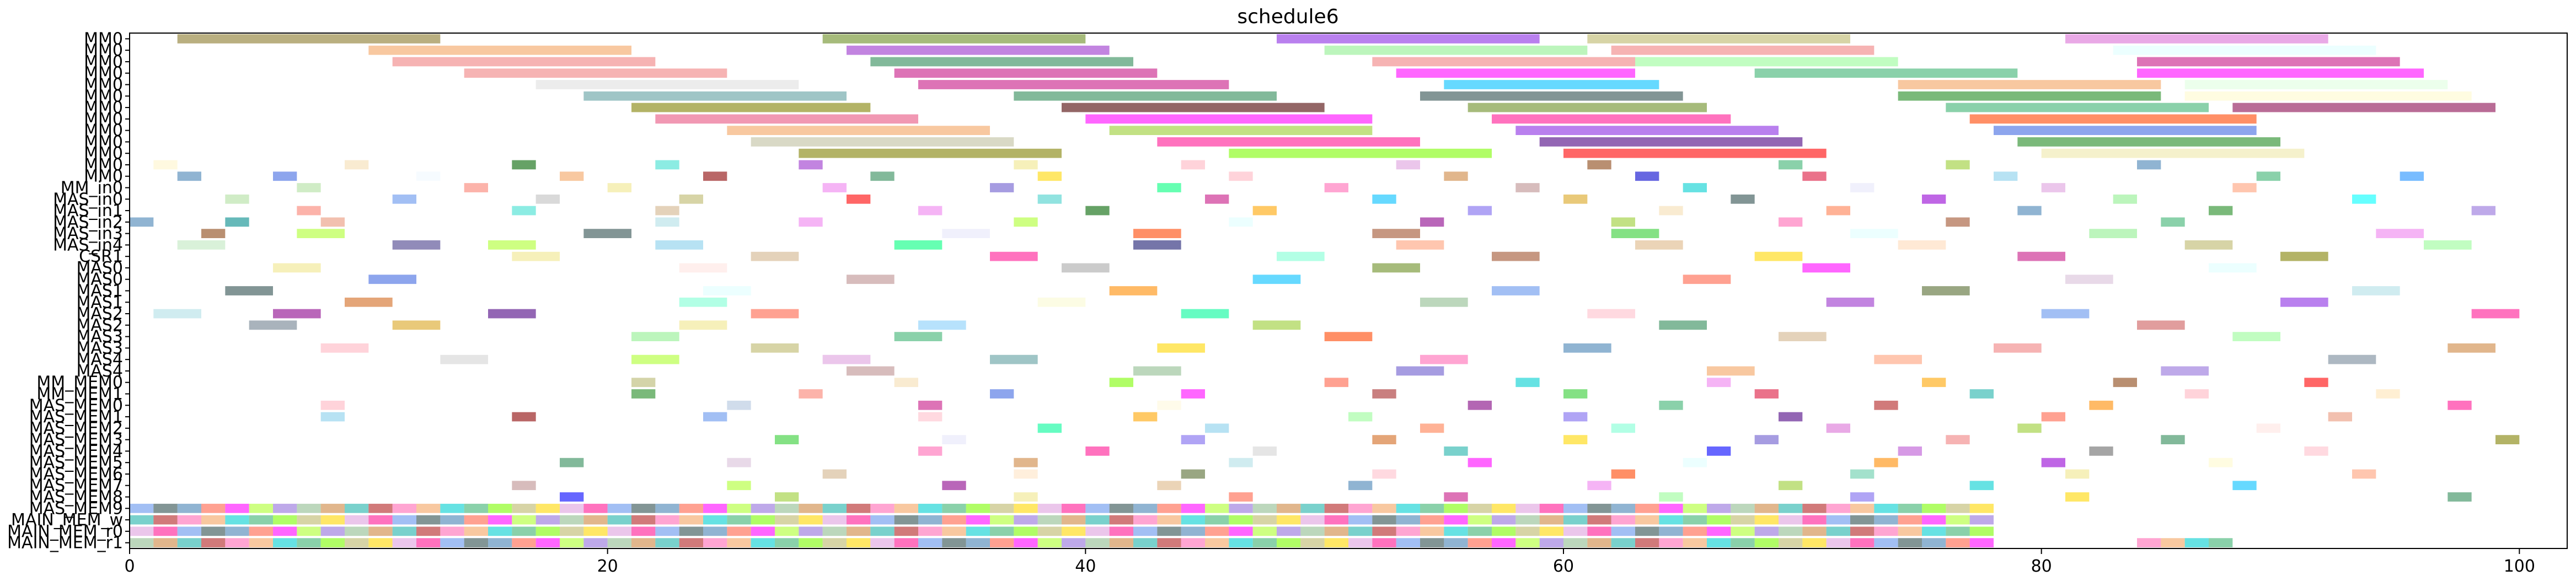 The image size is (2576, 581). Describe the element at coordinates (76, 428) in the screenshot. I see `y-tick-label: MAS_MEM2` at that location.